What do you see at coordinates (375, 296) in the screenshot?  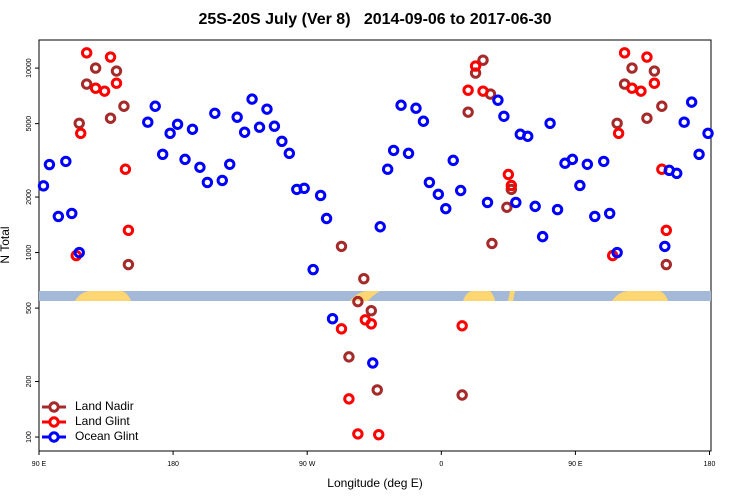 I see `map-strip` at bounding box center [375, 296].